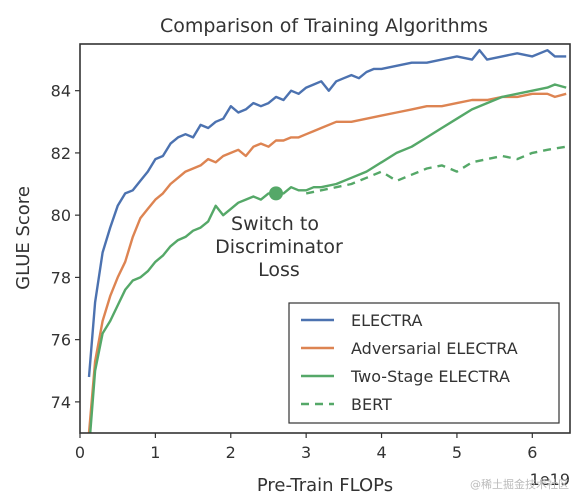 The width and height of the screenshot is (588, 504). I want to click on annotation: Switch to Discriminator Loss, so click(279, 247).